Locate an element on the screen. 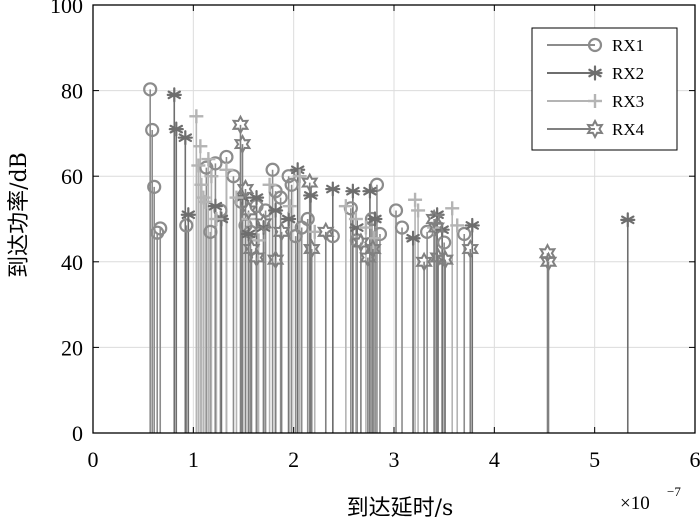 The image size is (700, 526). legend-marker-rx1 is located at coordinates (595, 45).